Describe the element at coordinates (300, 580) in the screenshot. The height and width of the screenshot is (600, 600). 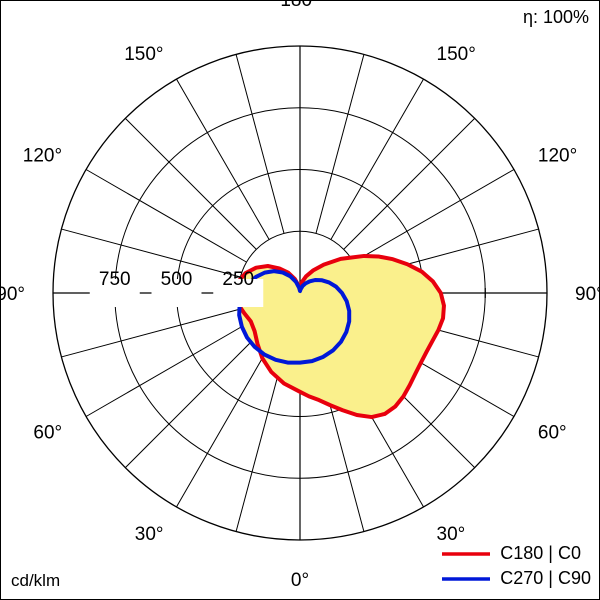
I see `angle-label-0deg: 0°` at that location.